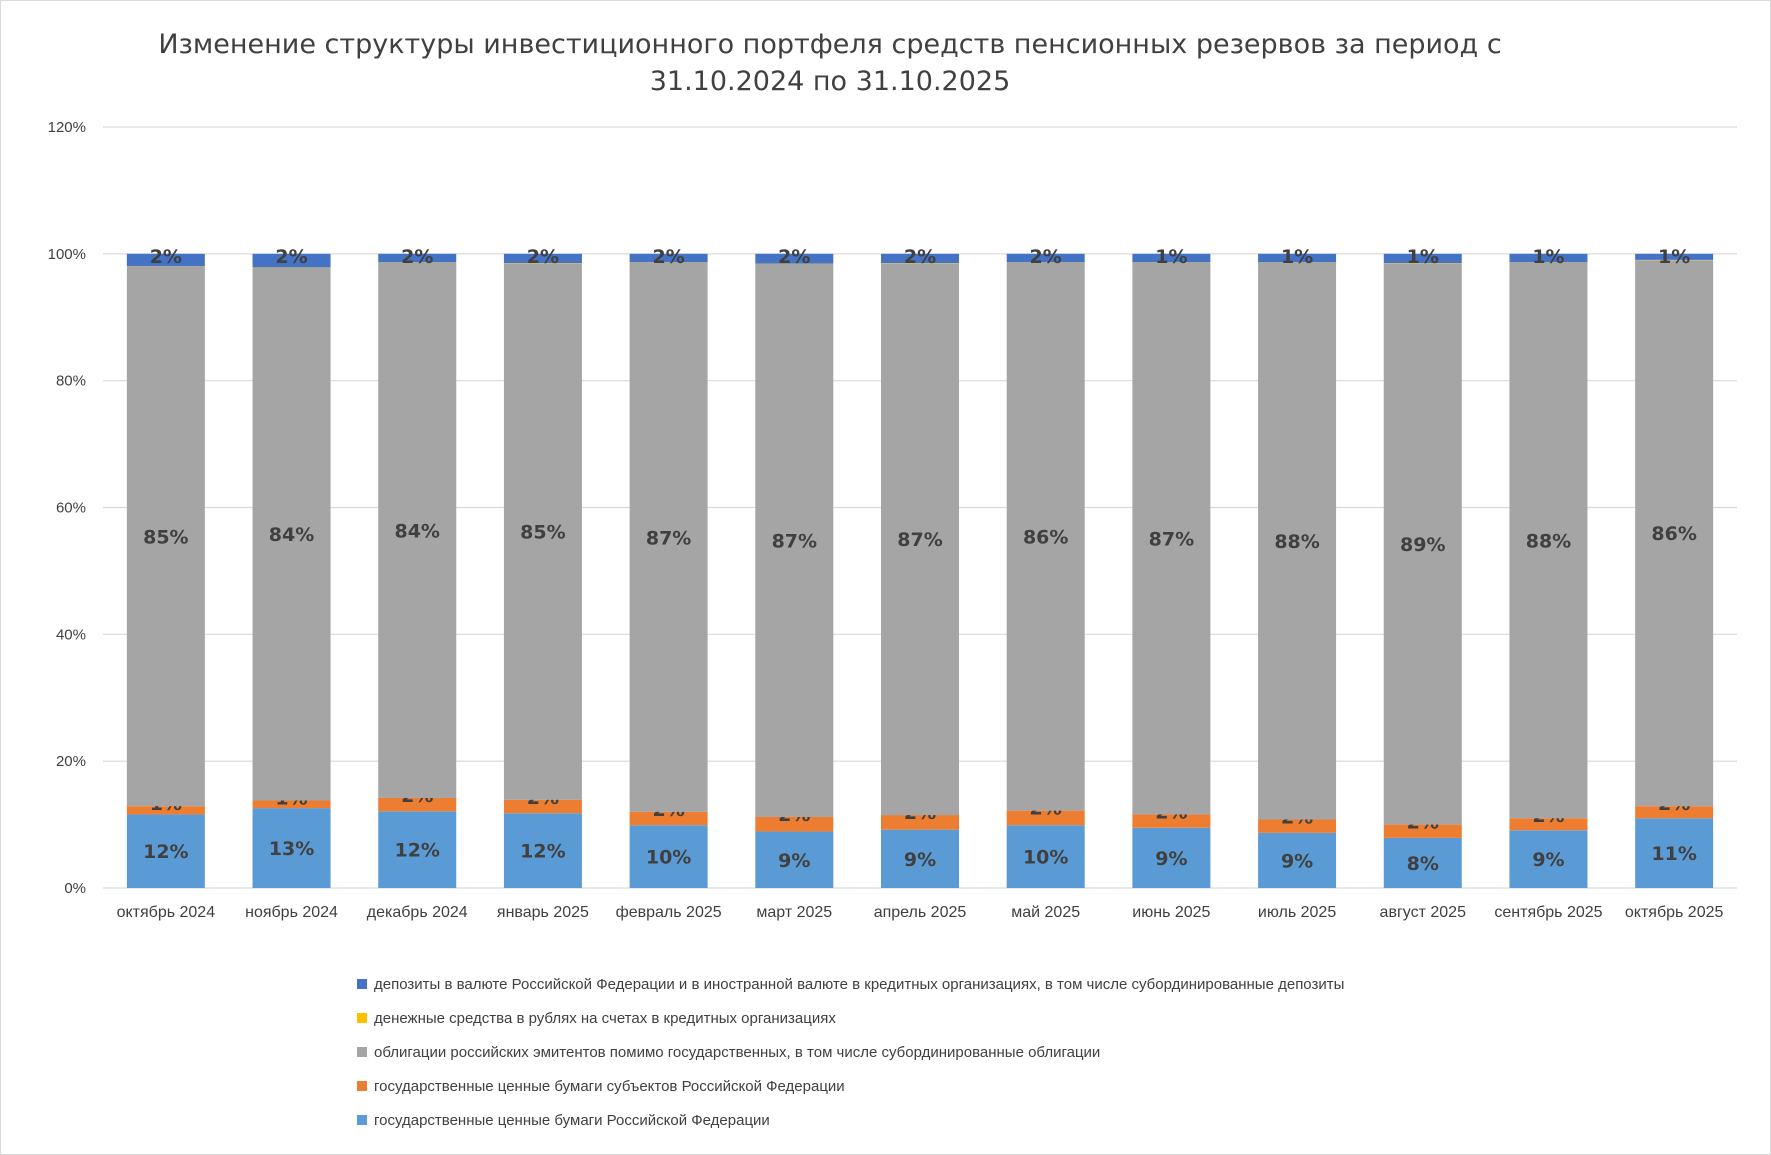 The height and width of the screenshot is (1155, 1771). I want to click on x-tick-label: сентябрь 2025, so click(1548, 912).